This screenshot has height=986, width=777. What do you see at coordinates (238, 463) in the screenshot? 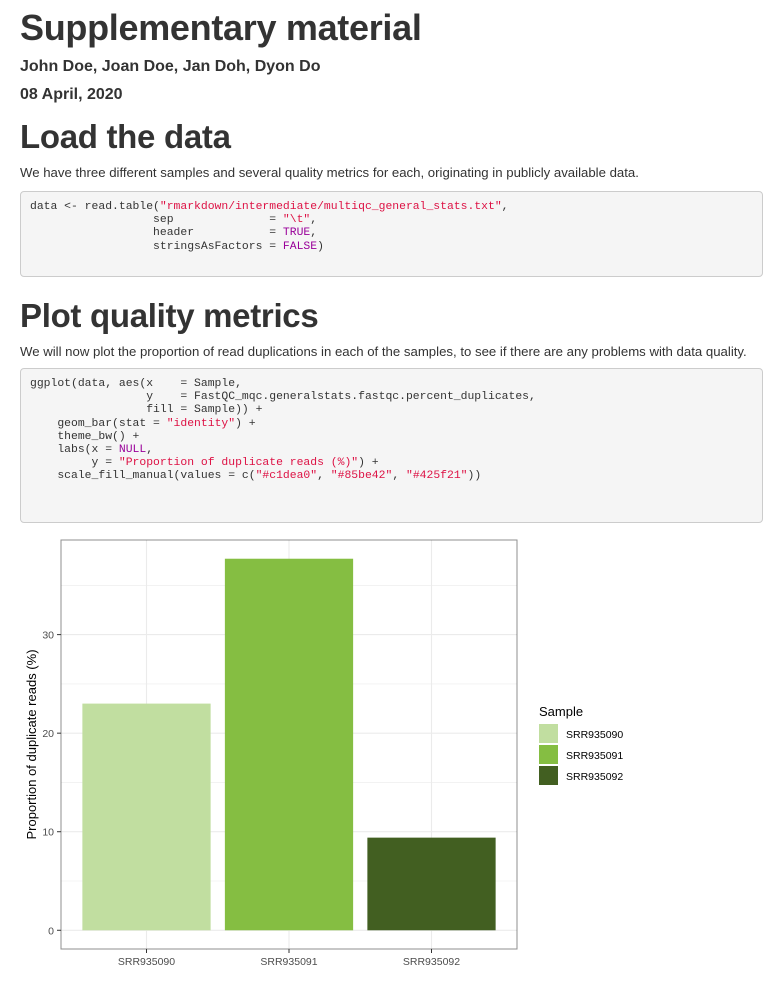
I see `code-string-token: "Proportion of duplicate reads (%)"` at bounding box center [238, 463].